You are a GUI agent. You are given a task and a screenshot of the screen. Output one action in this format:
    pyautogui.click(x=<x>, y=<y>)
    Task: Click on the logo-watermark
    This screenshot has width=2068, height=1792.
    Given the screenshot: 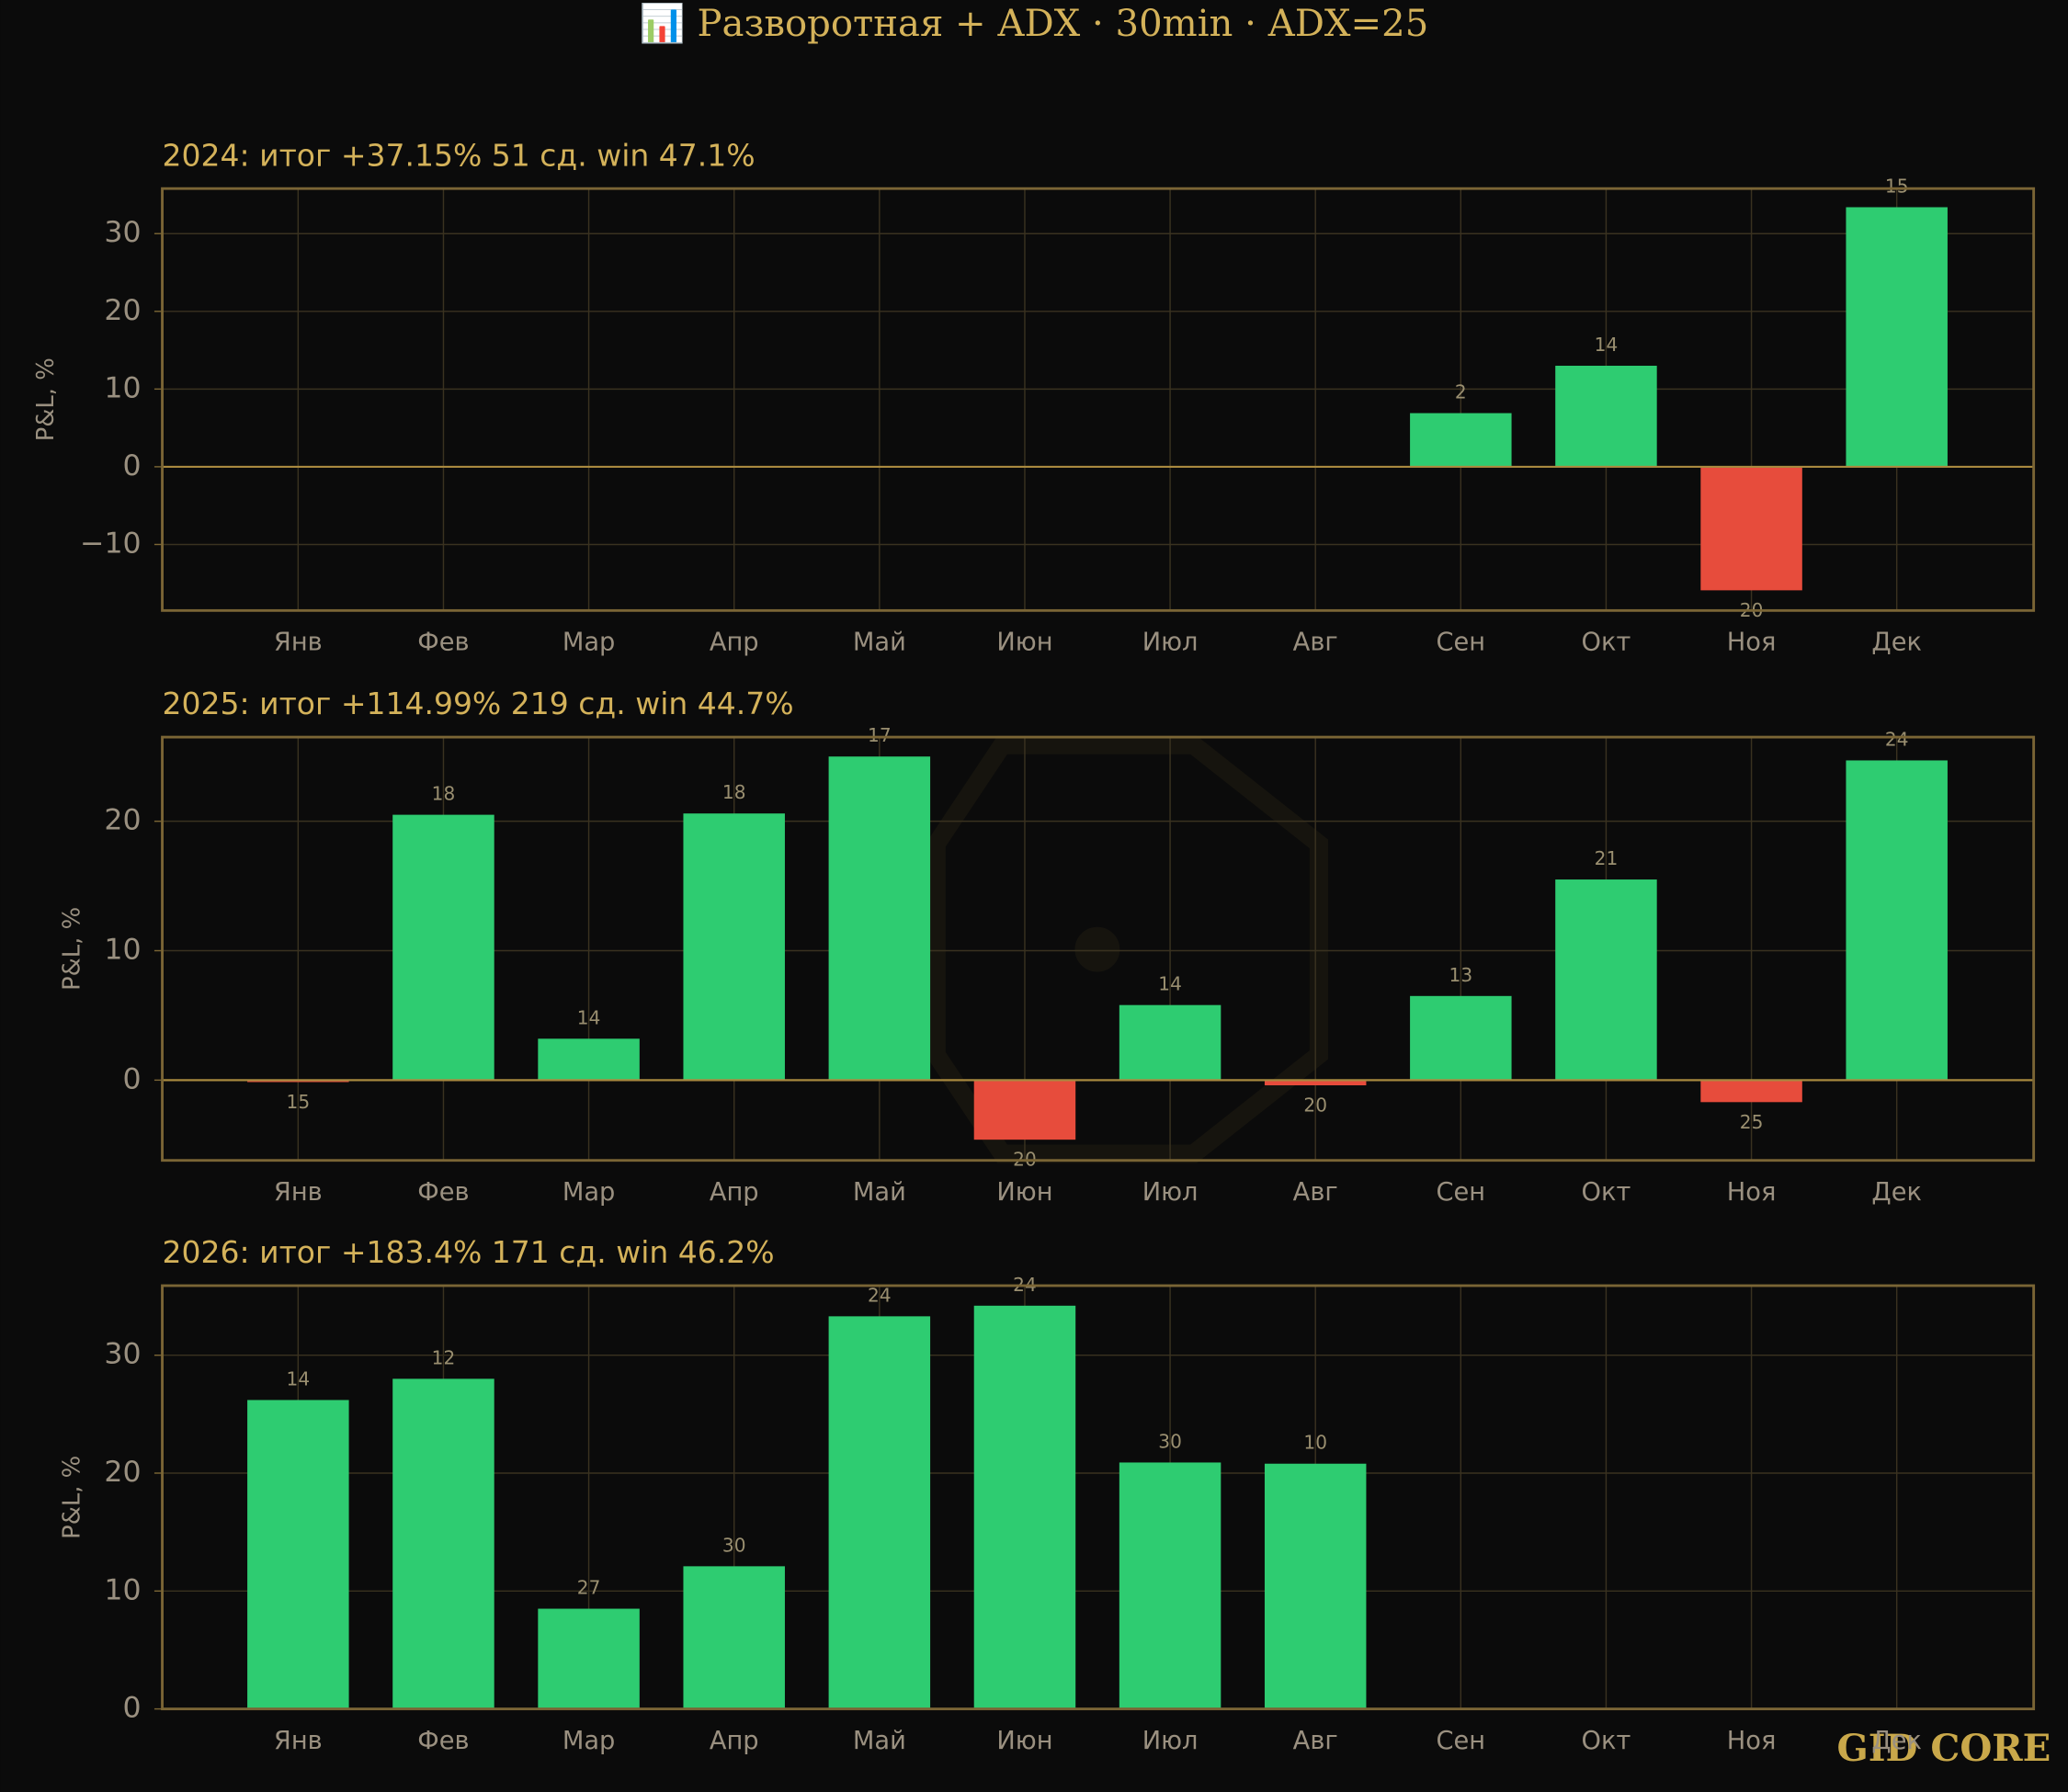 What is the action you would take?
    pyautogui.click(x=1127, y=949)
    